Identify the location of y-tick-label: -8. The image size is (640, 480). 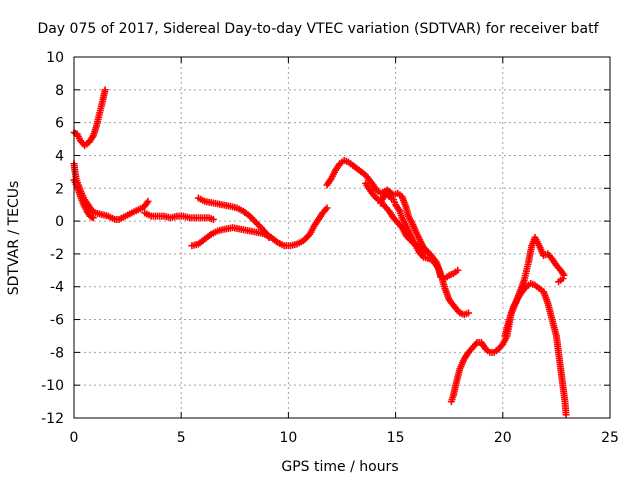
(57, 353).